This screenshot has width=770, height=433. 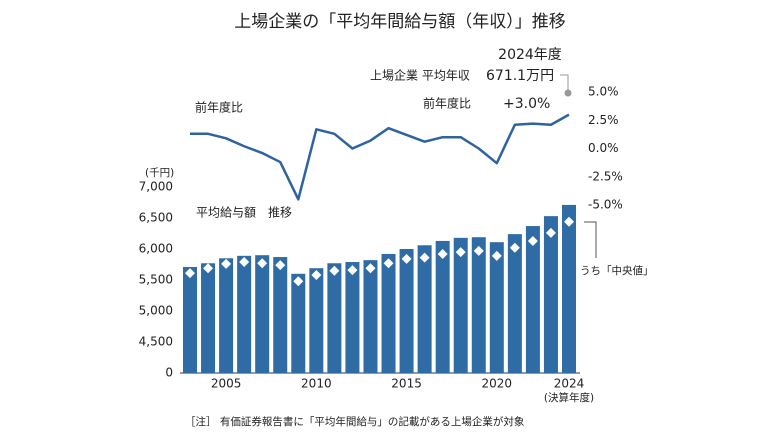 What do you see at coordinates (603, 148) in the screenshot?
I see `y2-tick-label: 0.0%` at bounding box center [603, 148].